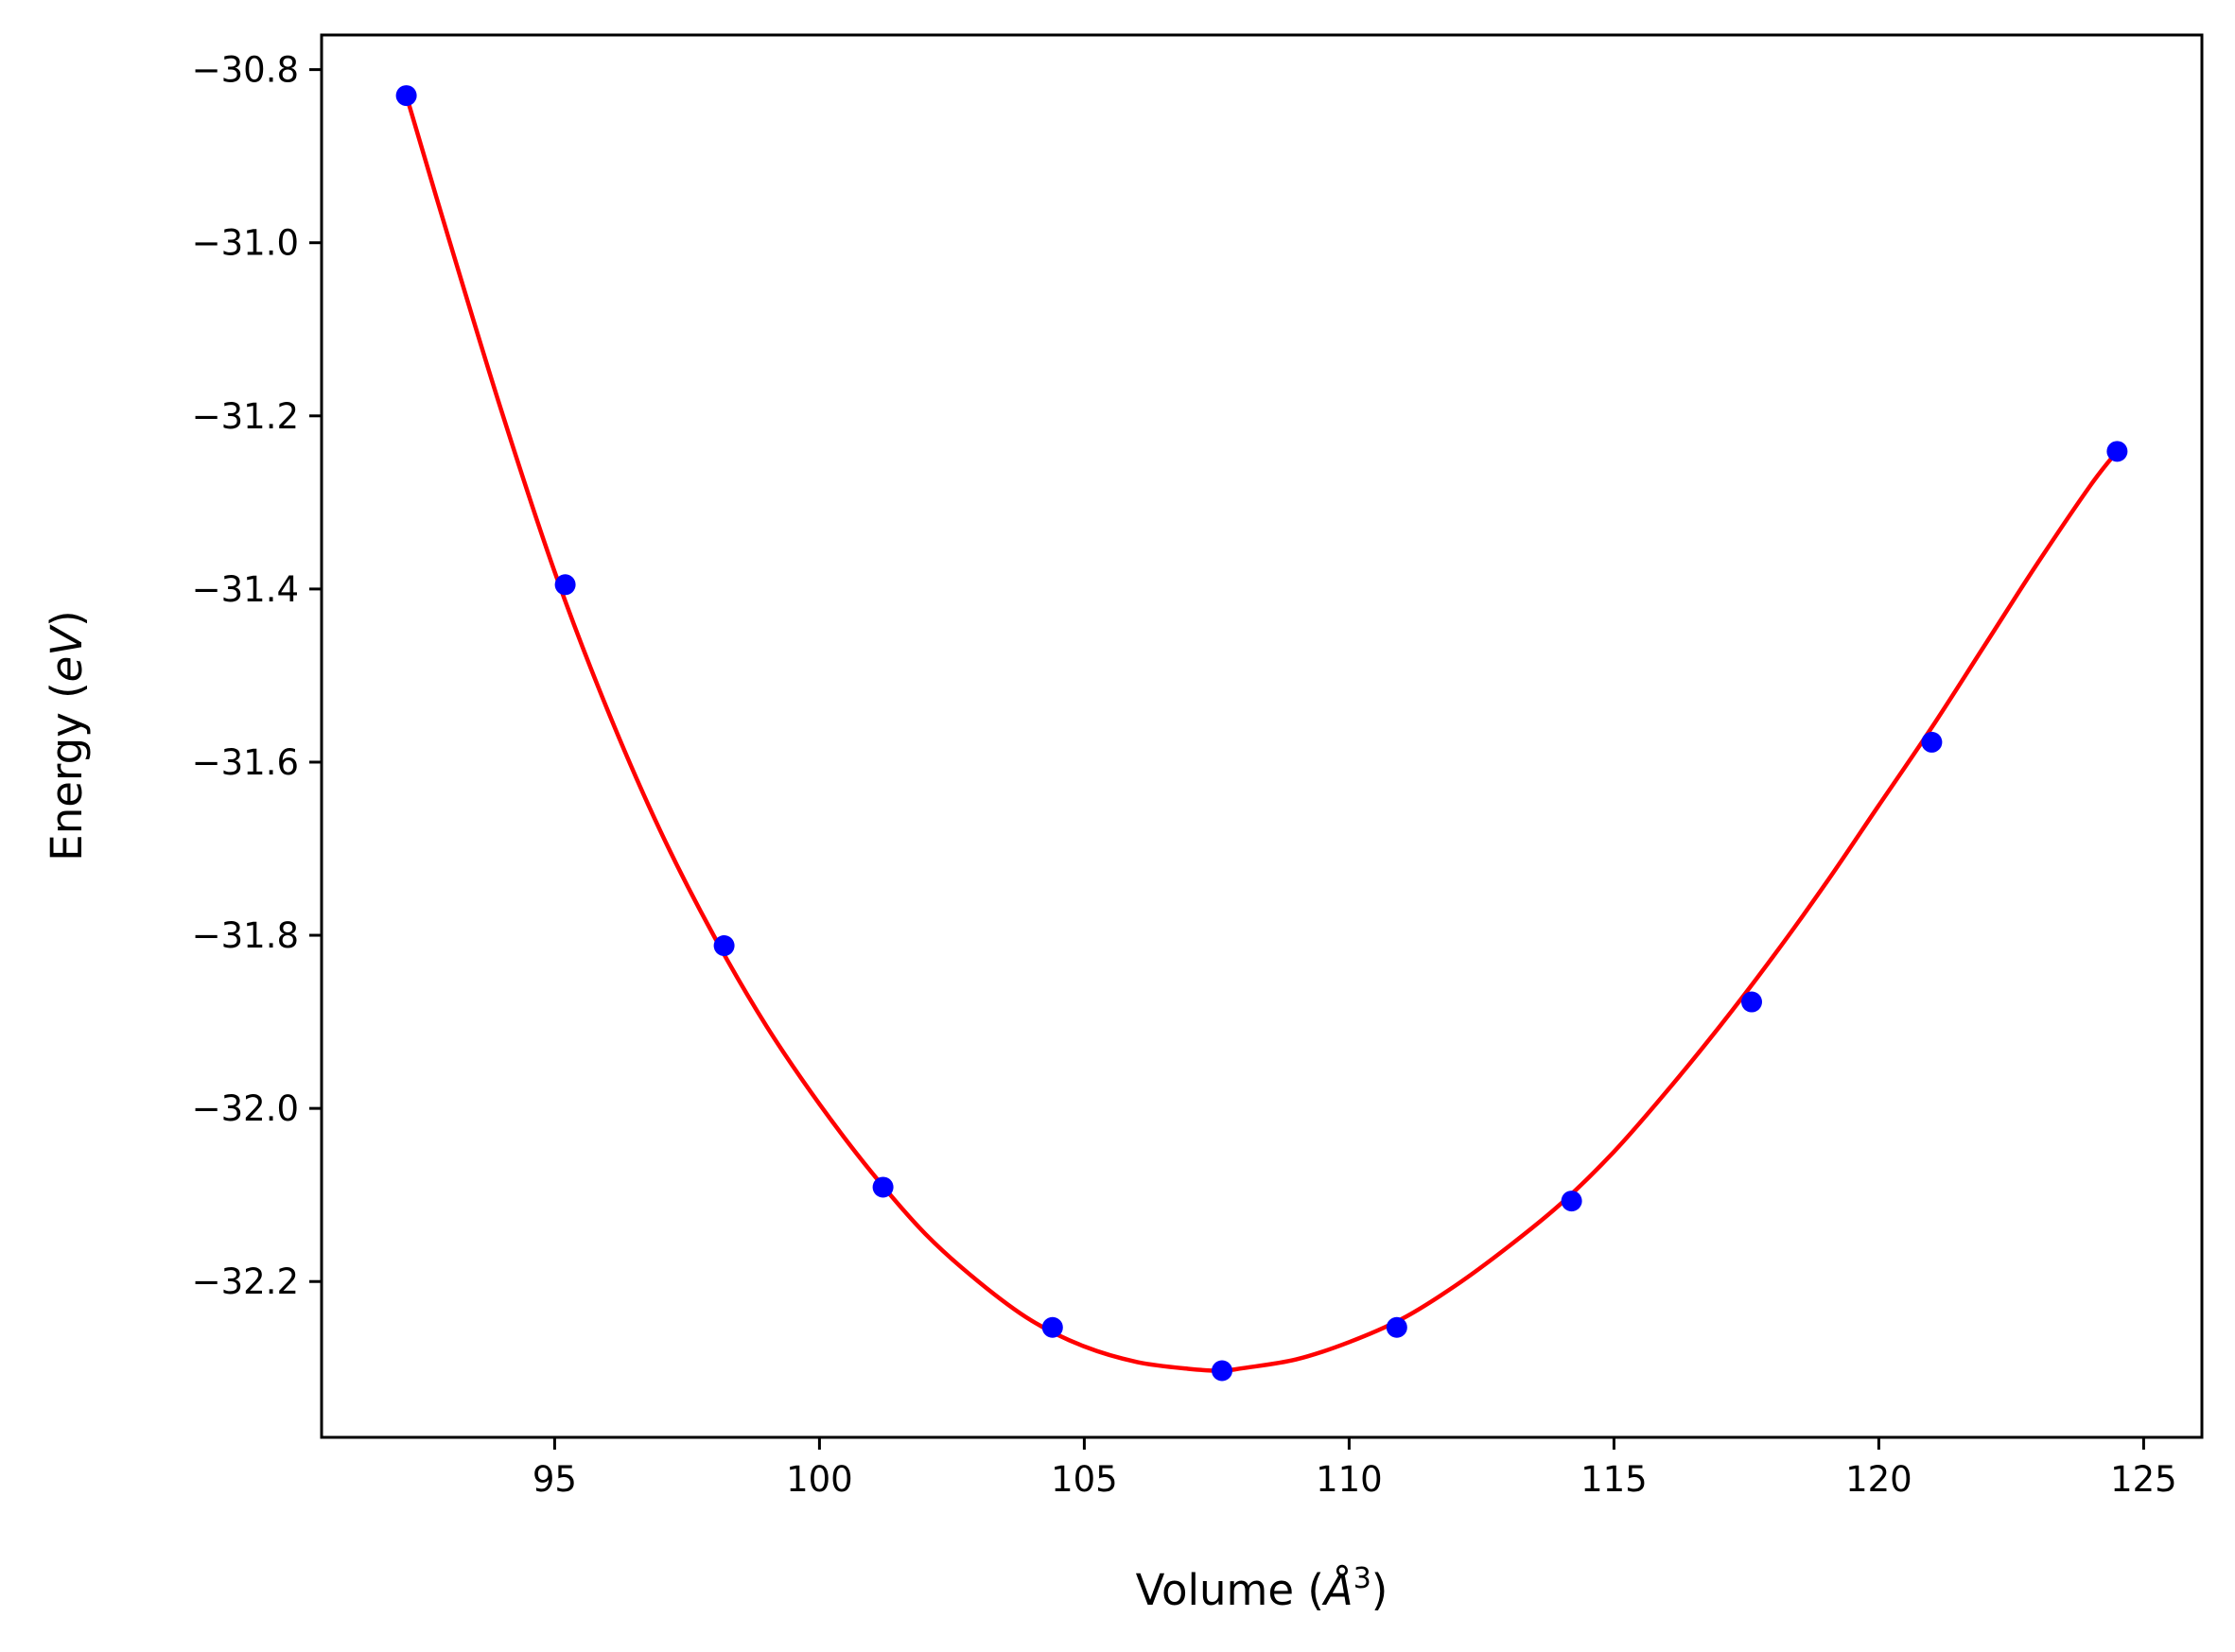 The height and width of the screenshot is (1652, 2235). Describe the element at coordinates (2143, 1479) in the screenshot. I see `x-tick-label: 125` at that location.